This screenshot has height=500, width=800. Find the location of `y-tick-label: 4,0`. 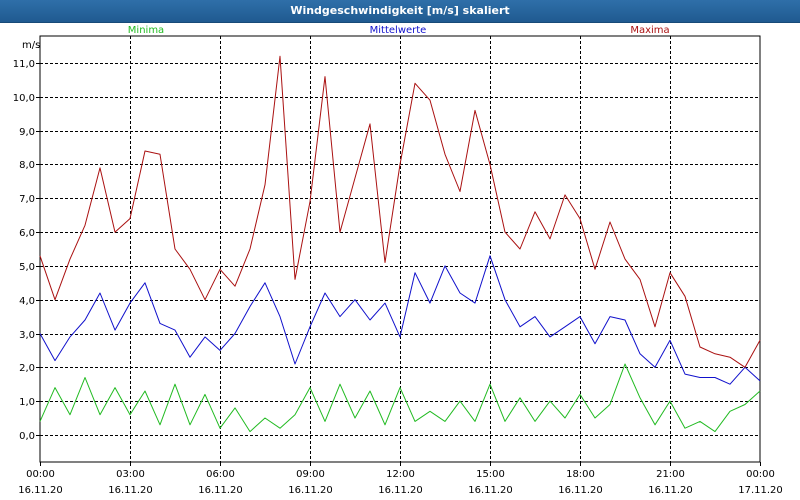

y-tick-label: 4,0 is located at coordinates (27, 301).